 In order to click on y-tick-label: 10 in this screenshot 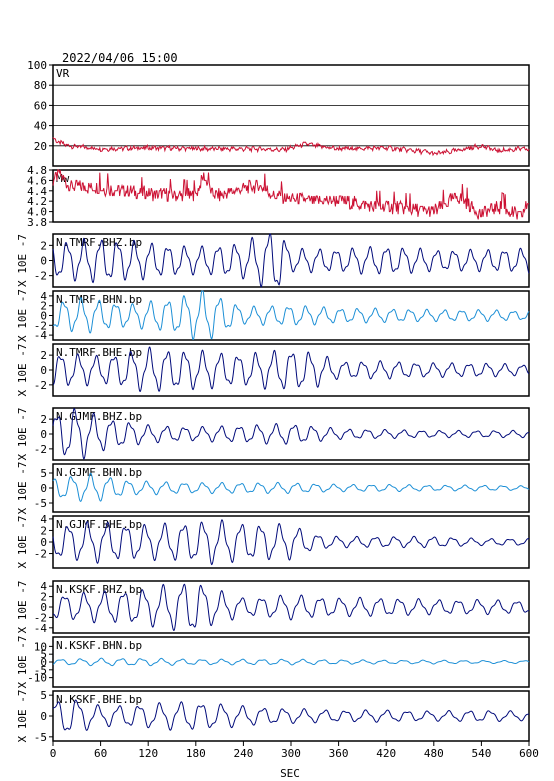, I will do `click(40, 646)`.